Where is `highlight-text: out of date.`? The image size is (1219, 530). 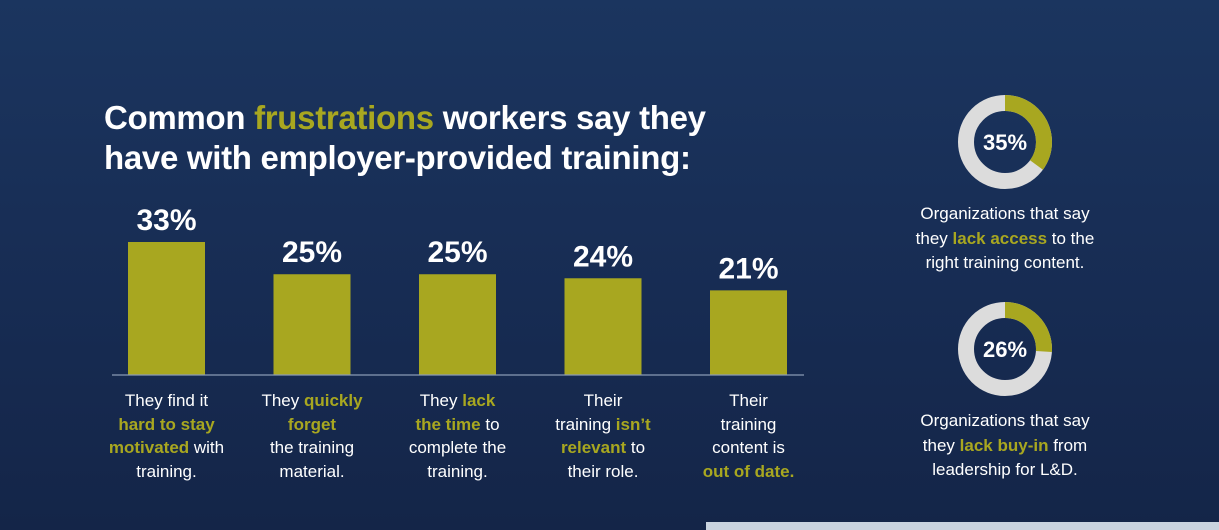
highlight-text: out of date. is located at coordinates (748, 471).